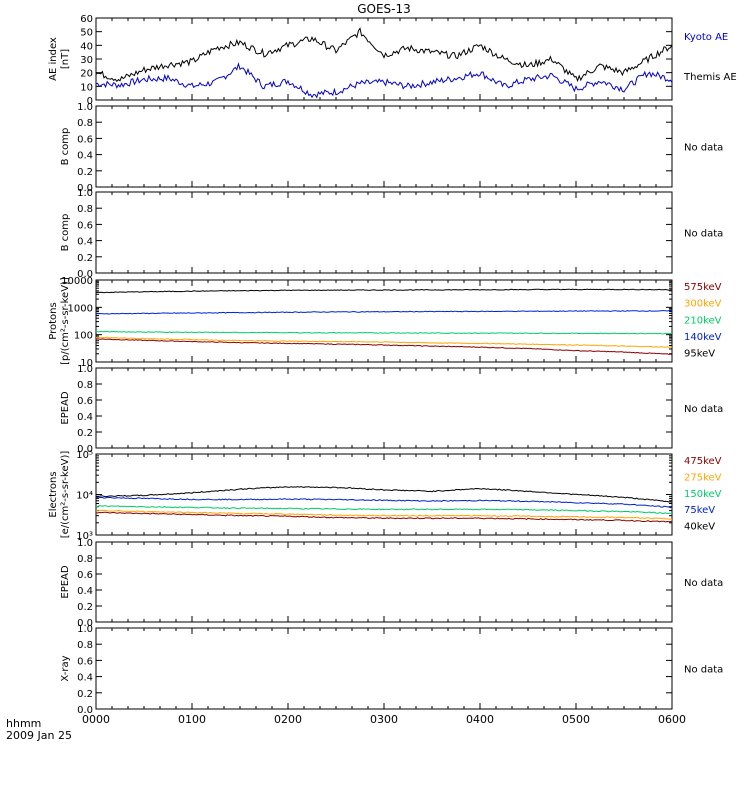  I want to click on no-data-label-bcomp1: No data, so click(703, 148).